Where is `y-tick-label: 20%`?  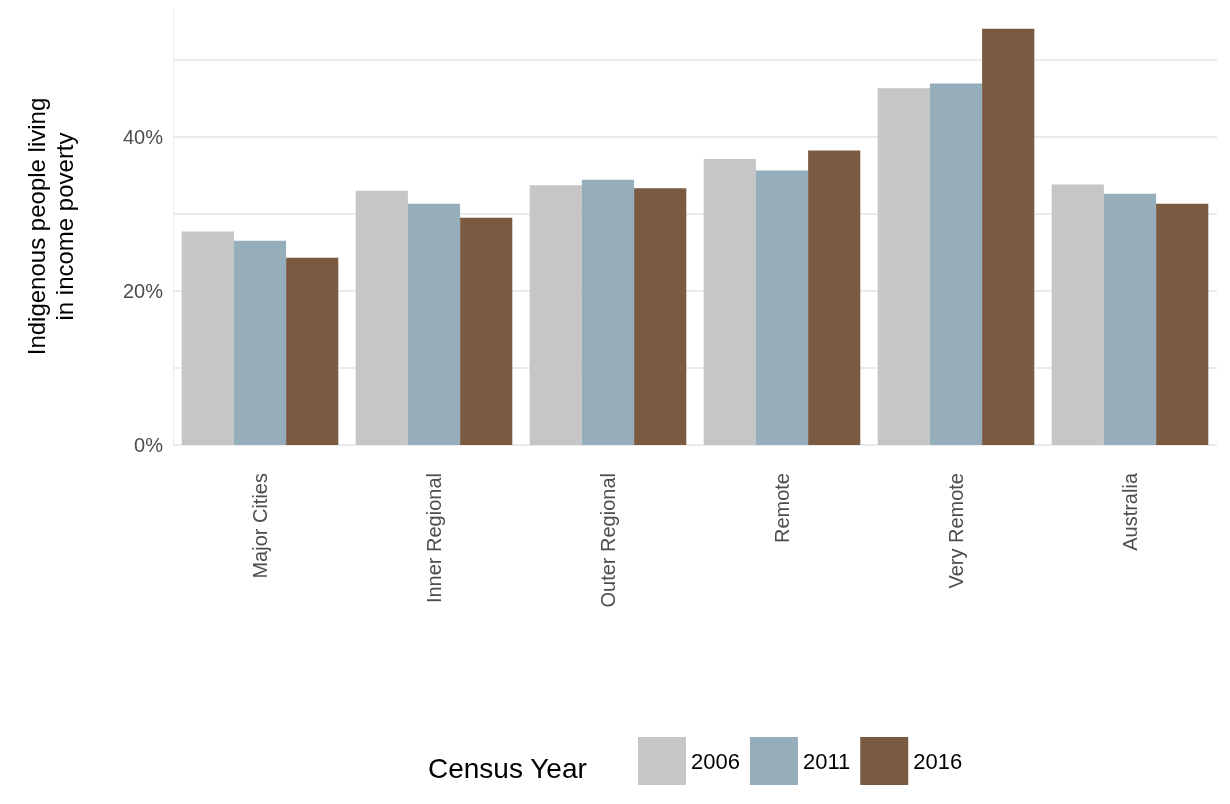 y-tick-label: 20% is located at coordinates (143, 290).